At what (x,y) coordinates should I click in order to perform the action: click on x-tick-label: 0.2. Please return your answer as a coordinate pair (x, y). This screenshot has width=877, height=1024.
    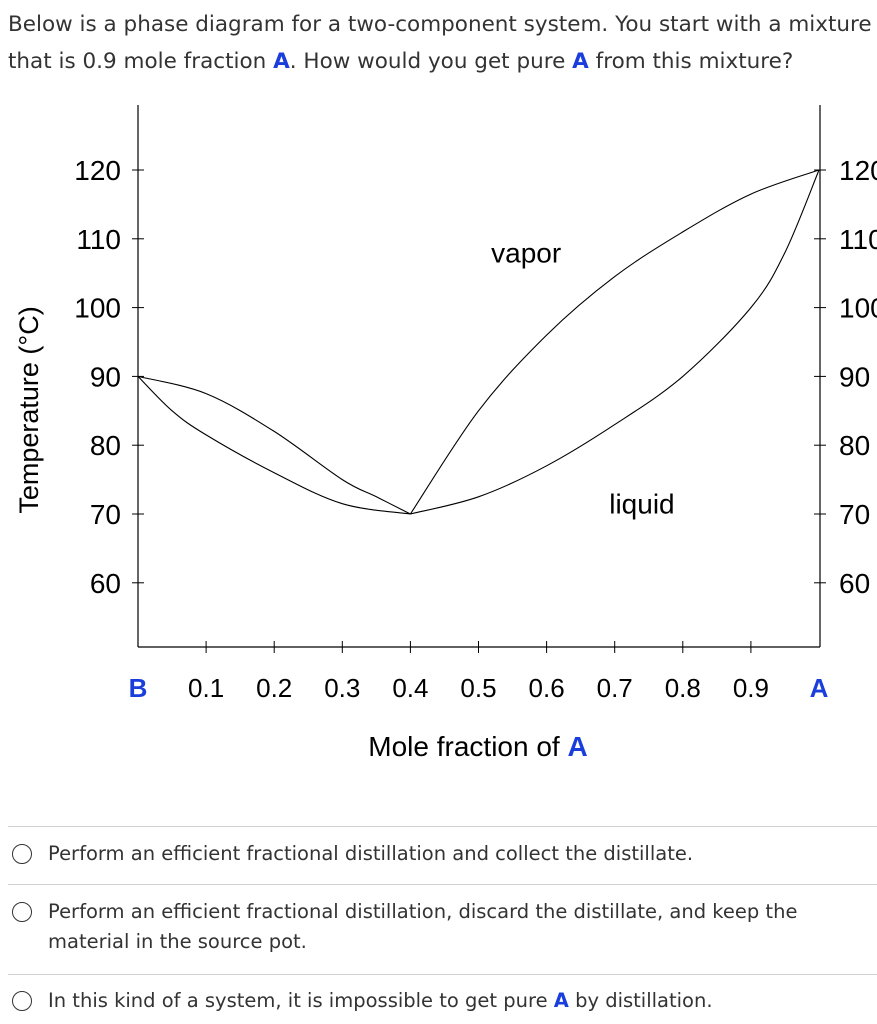
    Looking at the image, I should click on (274, 688).